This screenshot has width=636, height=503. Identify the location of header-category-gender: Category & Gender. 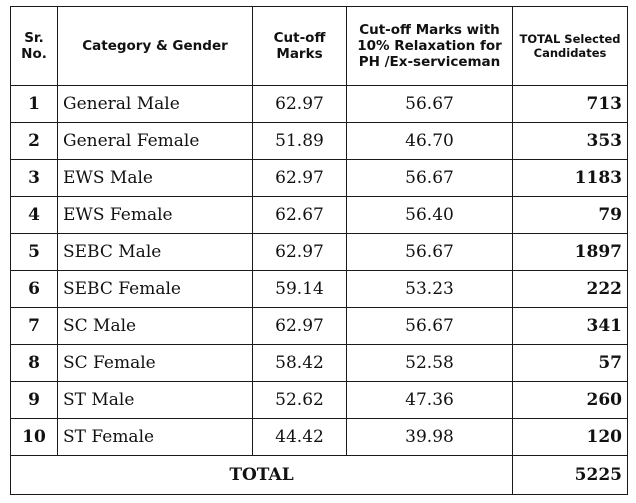
(155, 46).